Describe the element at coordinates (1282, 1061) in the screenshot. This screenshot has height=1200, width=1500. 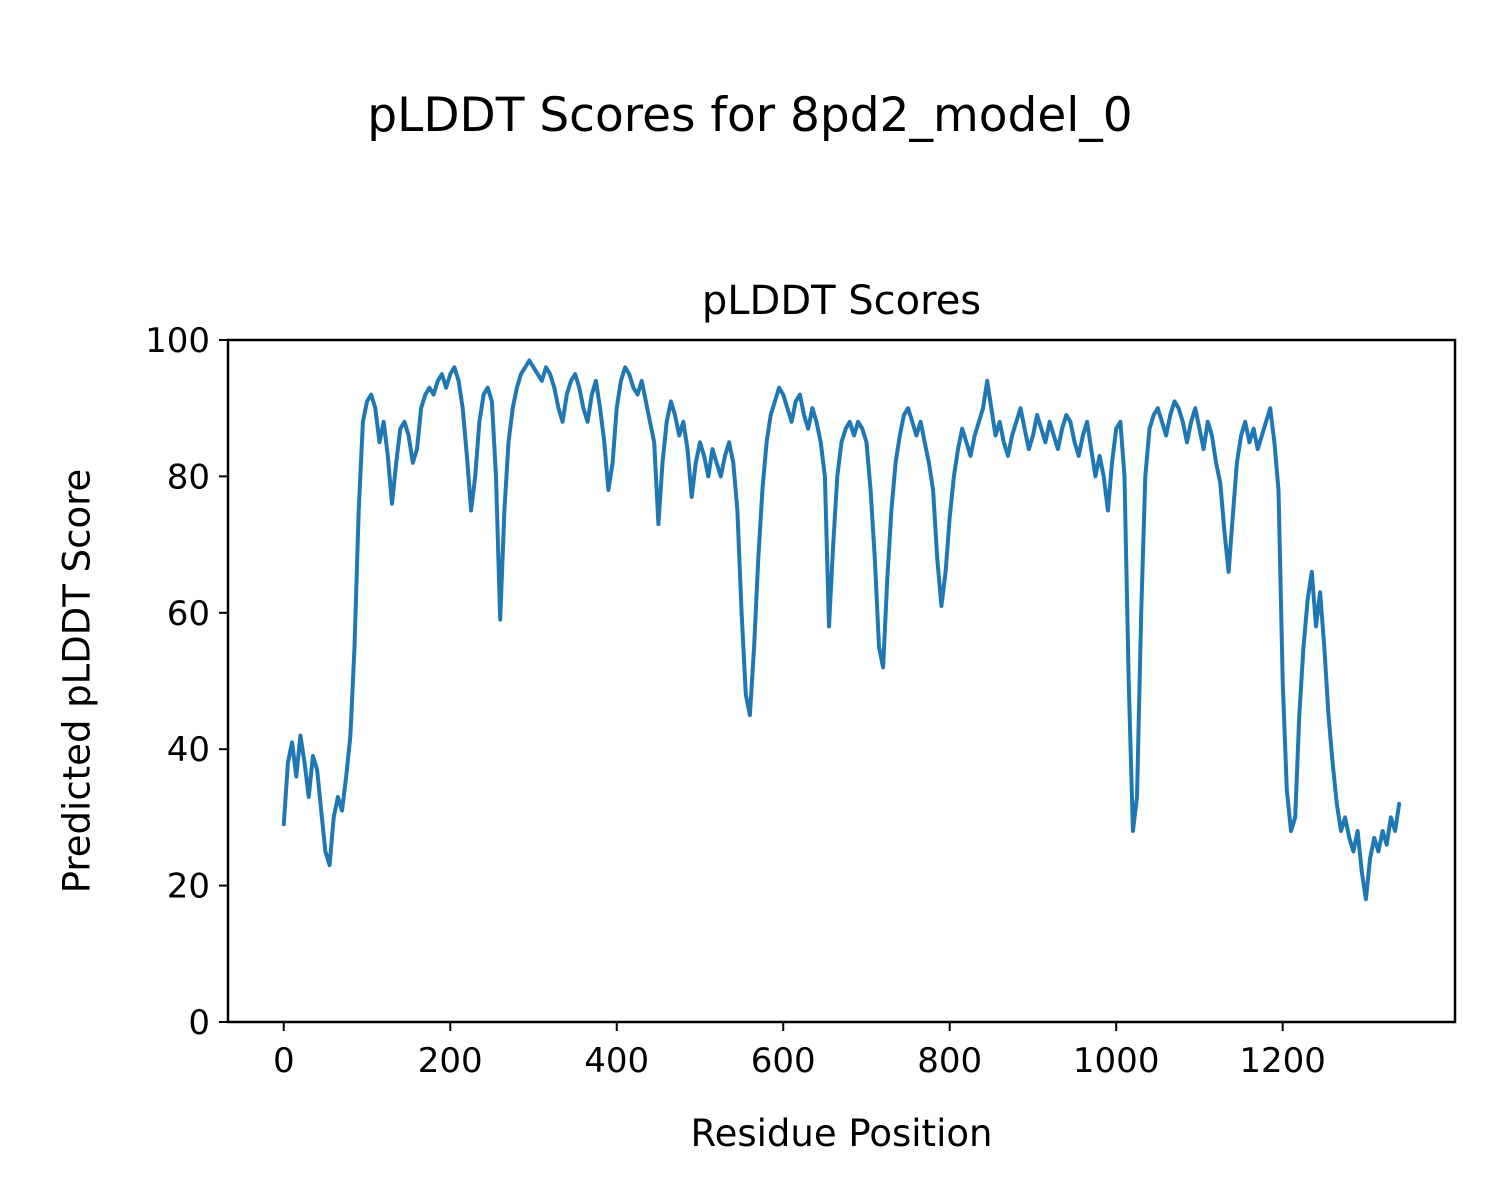
I see `x-tick-label: 1200` at that location.